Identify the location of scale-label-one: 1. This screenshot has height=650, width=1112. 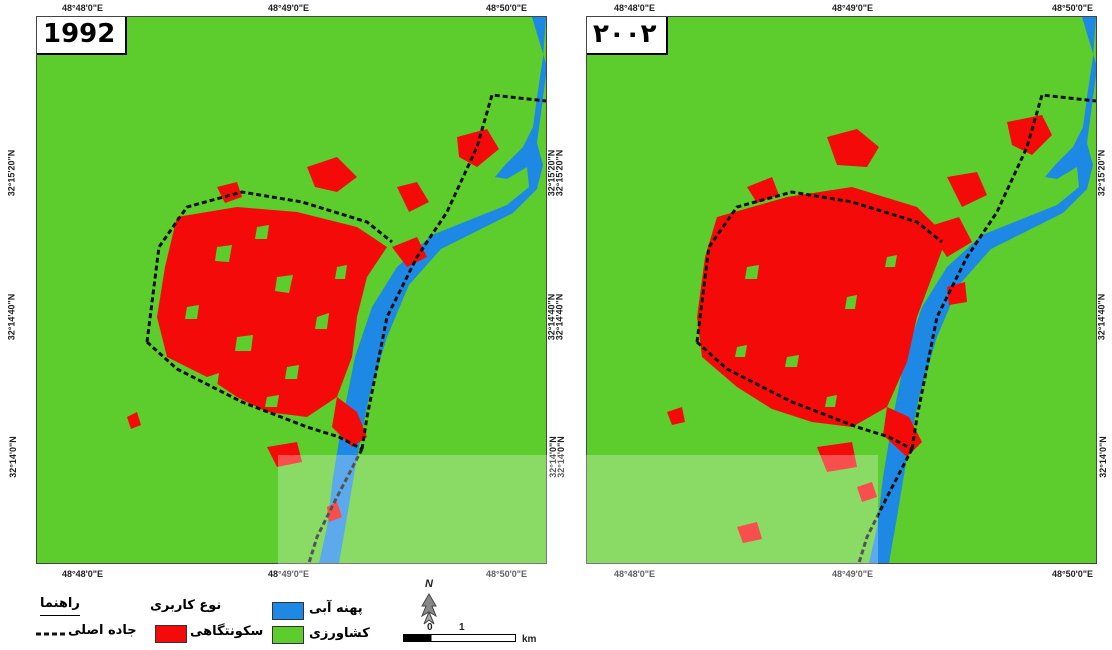
(462, 627).